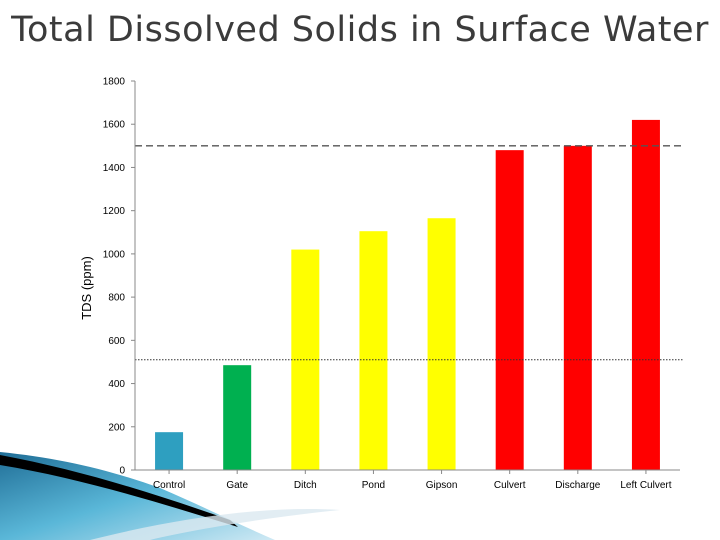 The width and height of the screenshot is (720, 540). Describe the element at coordinates (237, 417) in the screenshot. I see `bar-gate` at that location.